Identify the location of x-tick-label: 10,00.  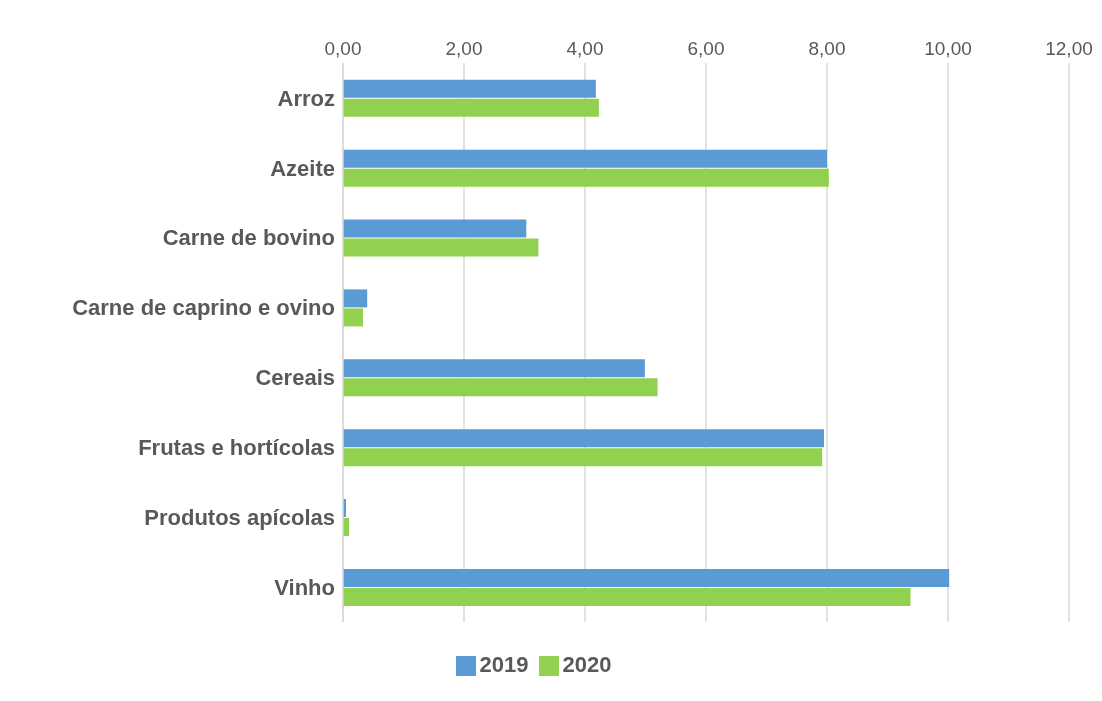
(948, 48).